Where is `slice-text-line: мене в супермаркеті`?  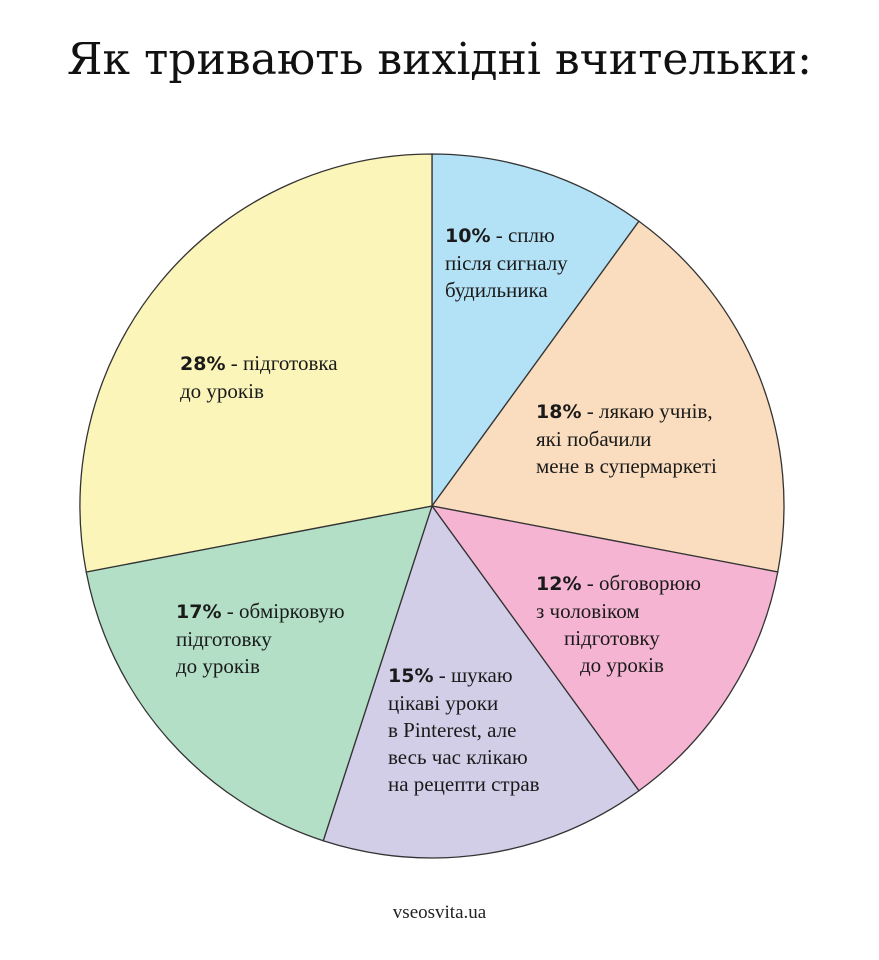
slice-text-line: мене в супермаркеті is located at coordinates (626, 466).